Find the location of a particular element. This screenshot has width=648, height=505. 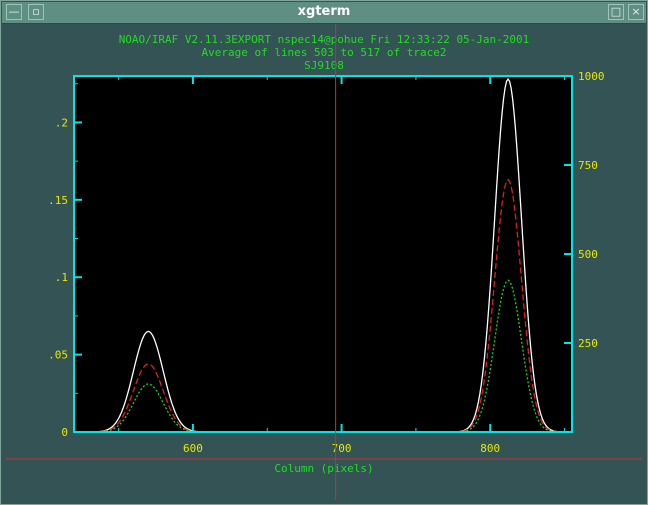

iconify-button: ▫ is located at coordinates (36, 12).